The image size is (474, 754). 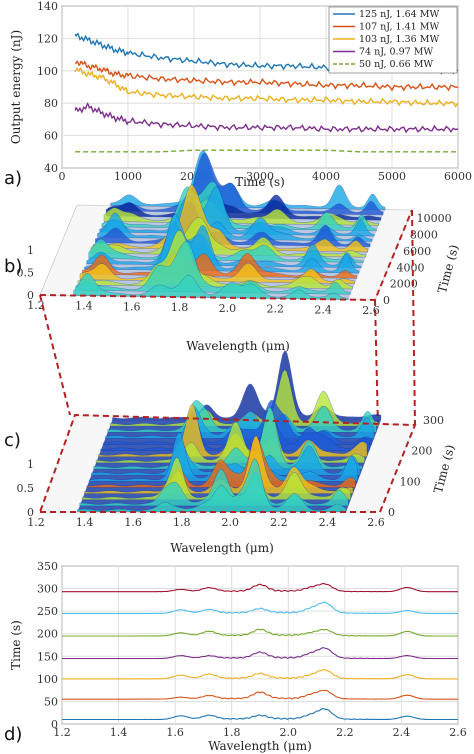 What do you see at coordinates (279, 522) in the screenshot?
I see `c-x-tick-2.2: 2.2` at bounding box center [279, 522].